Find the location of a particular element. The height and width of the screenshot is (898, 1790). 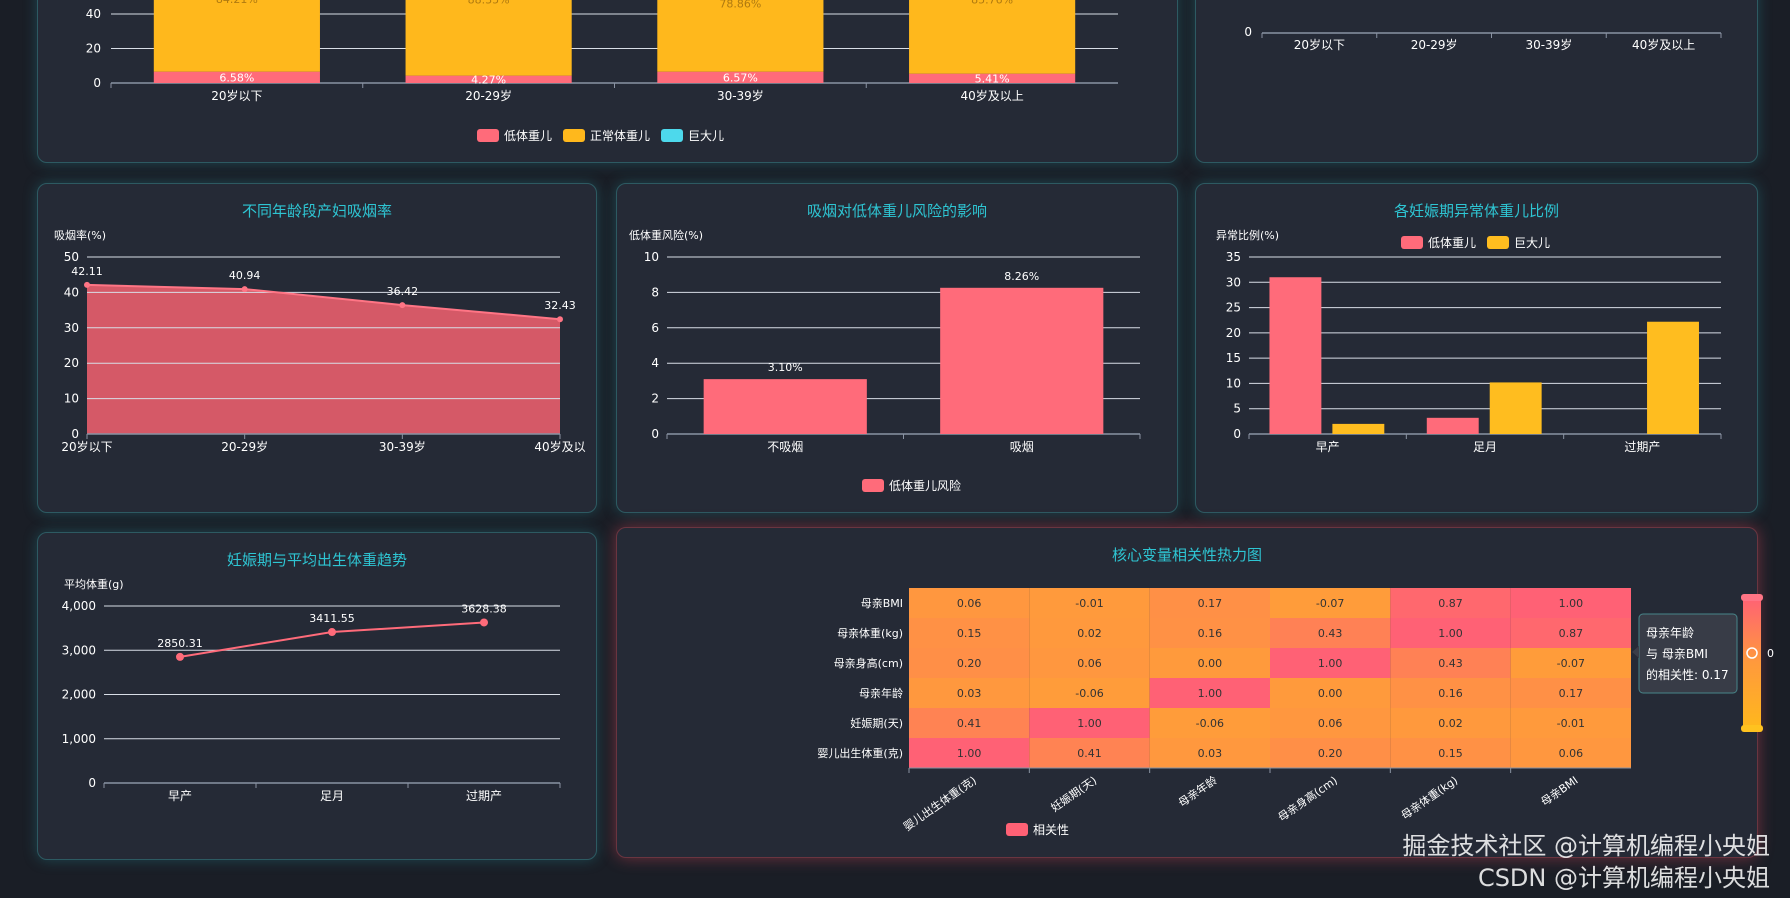

x-tick-label: 足月 is located at coordinates (1485, 447).